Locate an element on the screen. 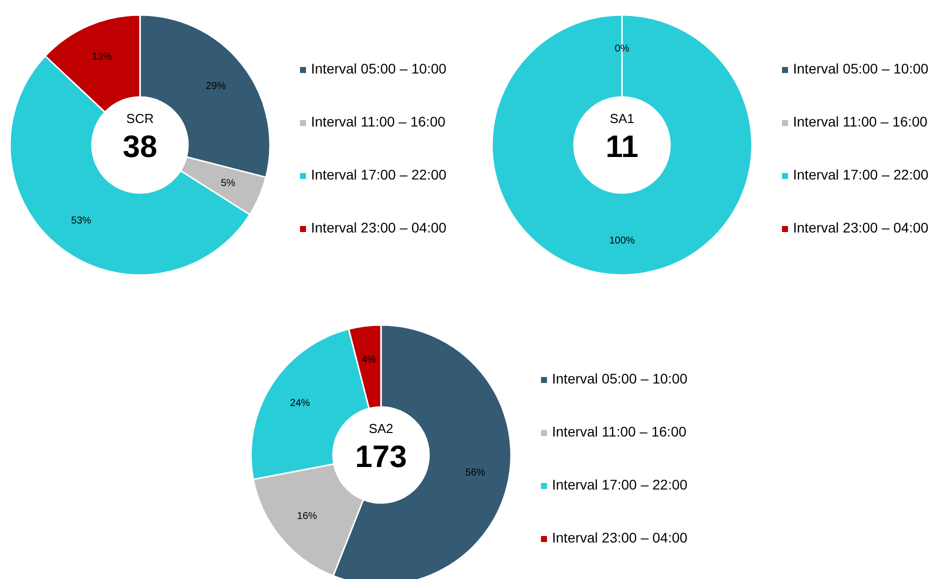 The width and height of the screenshot is (934, 579). text: 11 is located at coordinates (622, 146).